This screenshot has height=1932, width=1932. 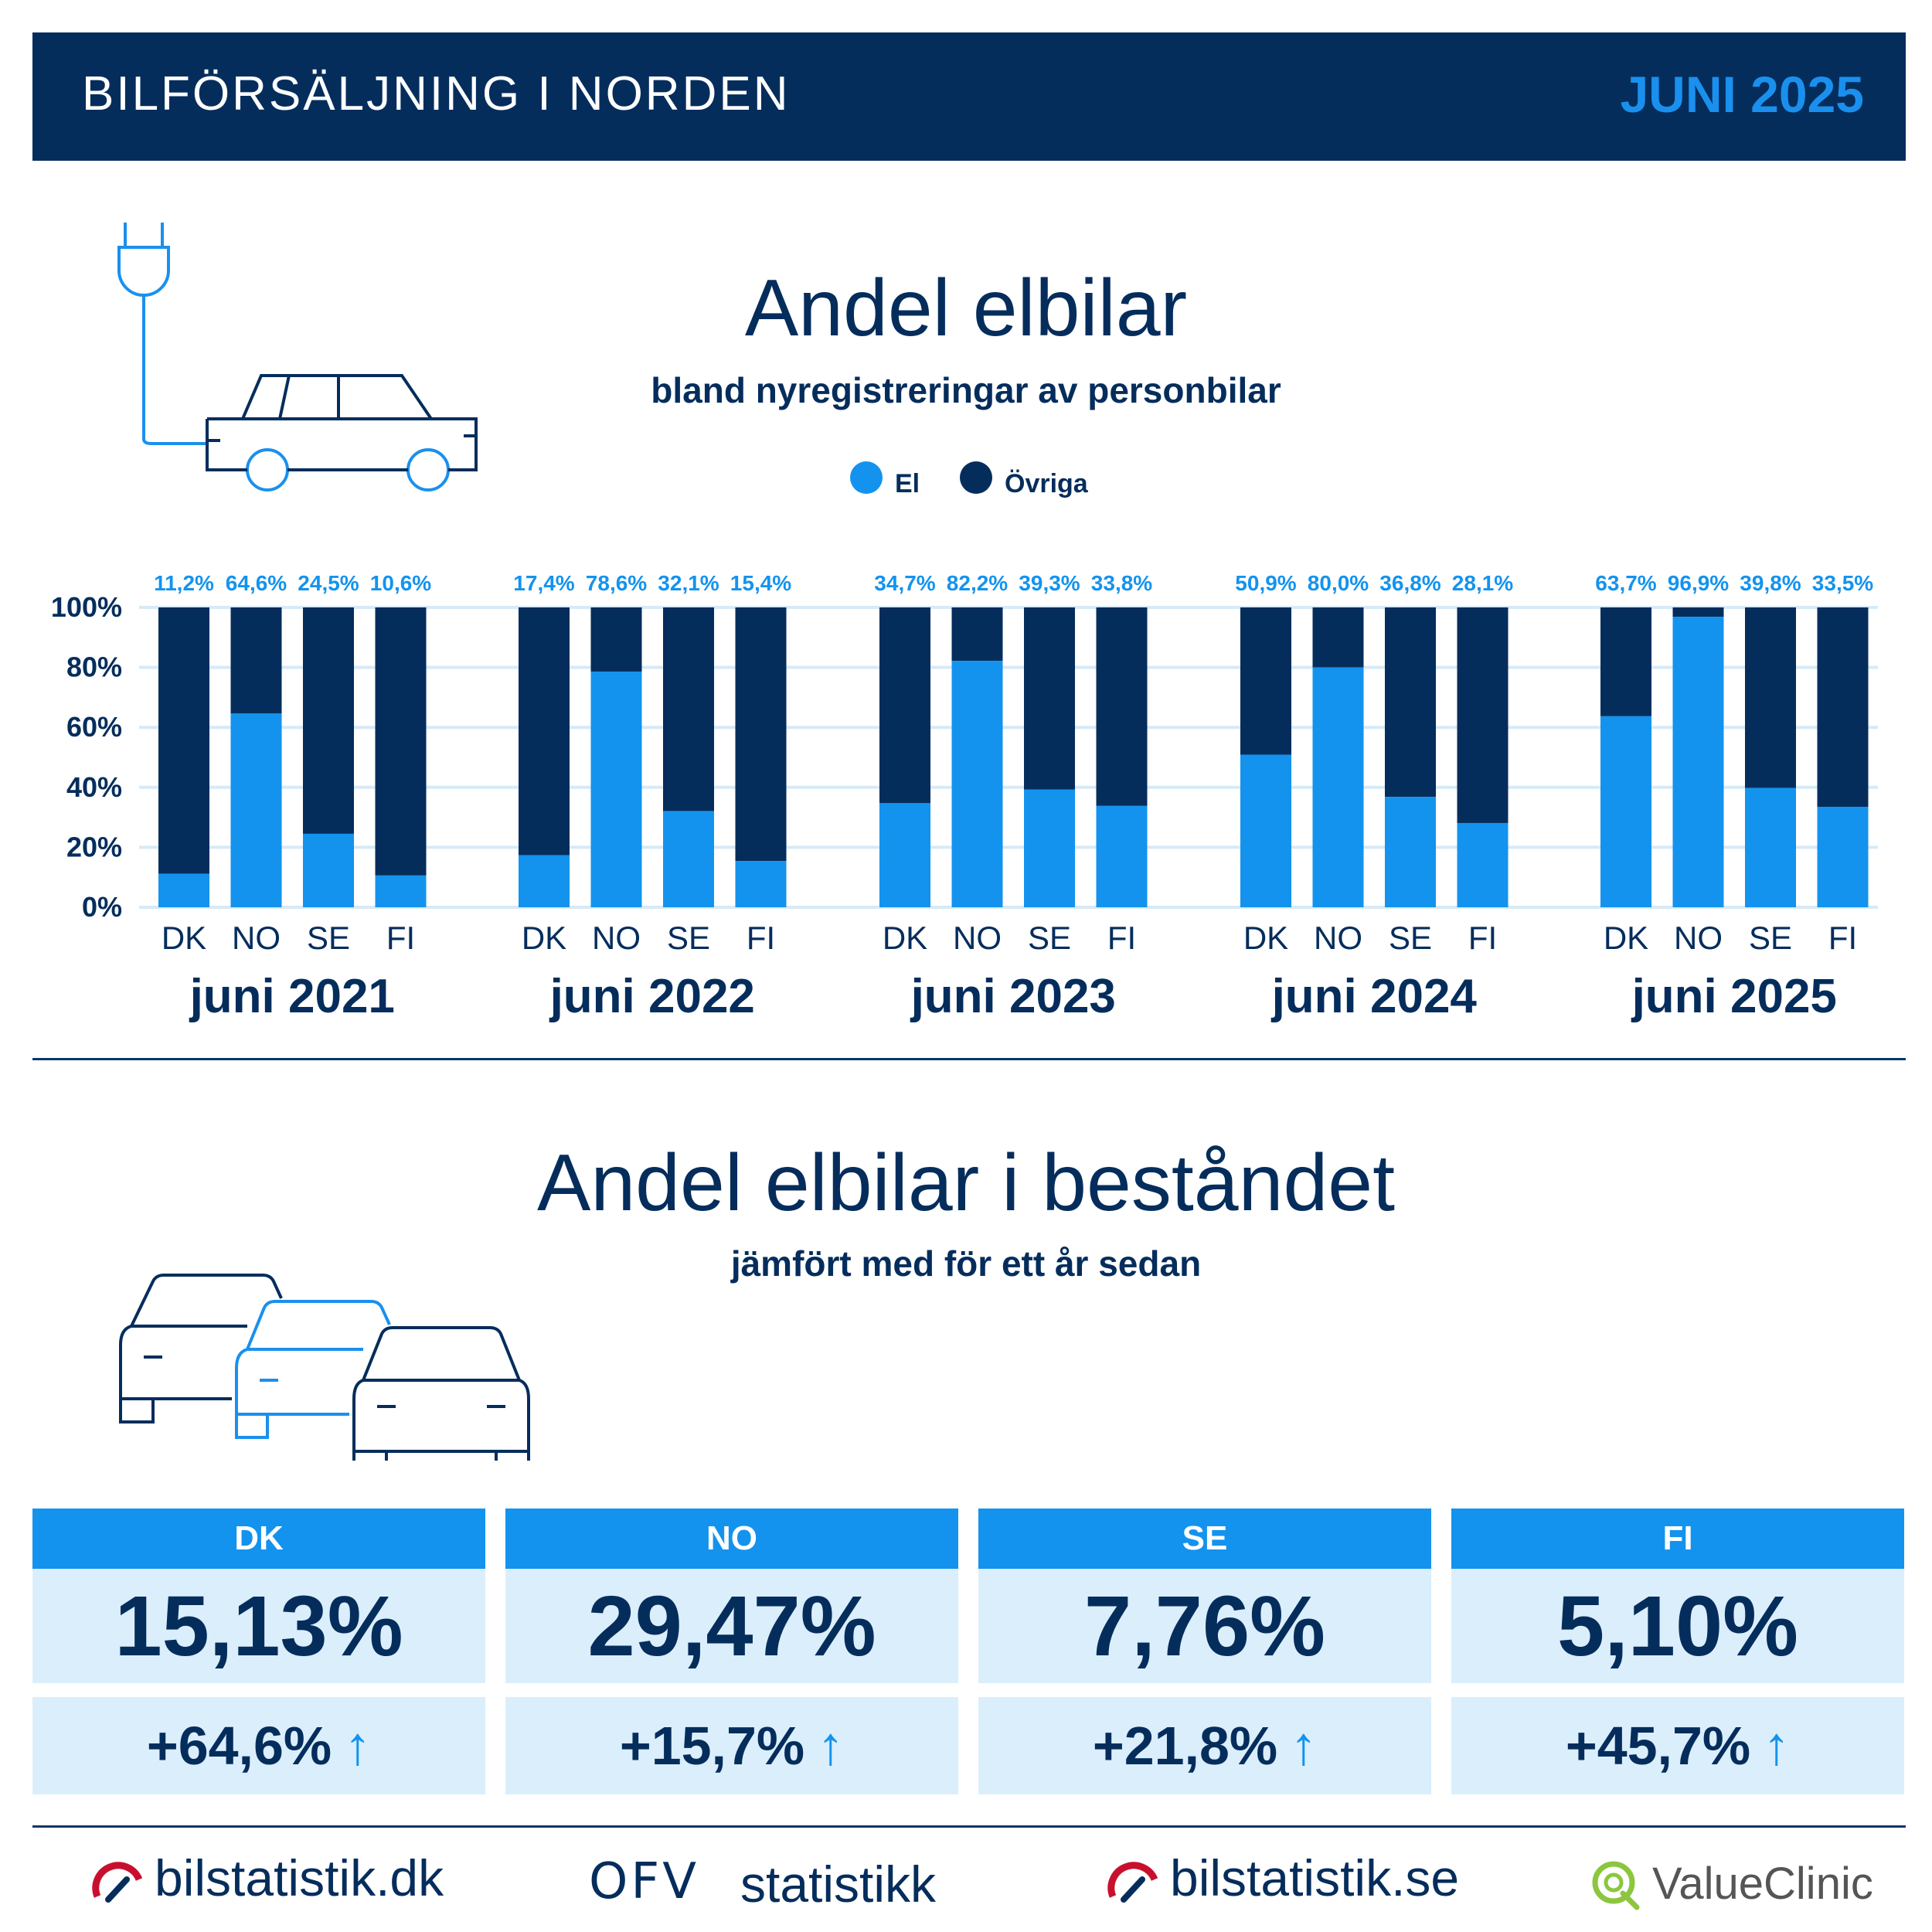 What do you see at coordinates (1842, 583) in the screenshot?
I see `data-label: 33,5%` at bounding box center [1842, 583].